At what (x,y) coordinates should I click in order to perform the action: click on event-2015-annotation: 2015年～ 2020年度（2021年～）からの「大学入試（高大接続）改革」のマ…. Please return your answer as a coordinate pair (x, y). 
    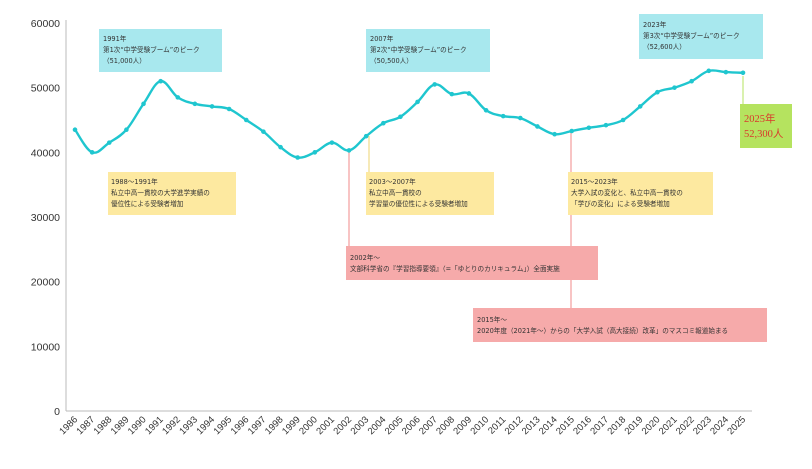
    Looking at the image, I should click on (620, 325).